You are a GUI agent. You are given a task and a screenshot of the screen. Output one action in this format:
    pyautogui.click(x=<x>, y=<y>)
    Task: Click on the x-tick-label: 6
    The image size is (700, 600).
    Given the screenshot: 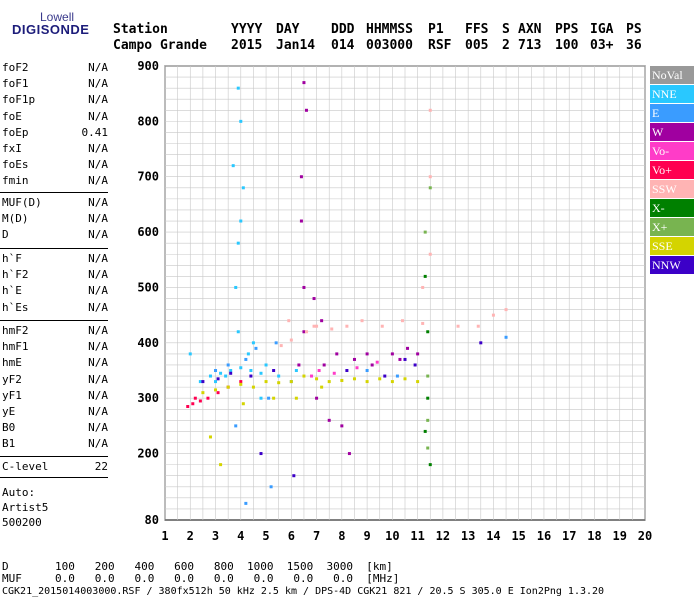 What is the action you would take?
    pyautogui.click(x=291, y=536)
    